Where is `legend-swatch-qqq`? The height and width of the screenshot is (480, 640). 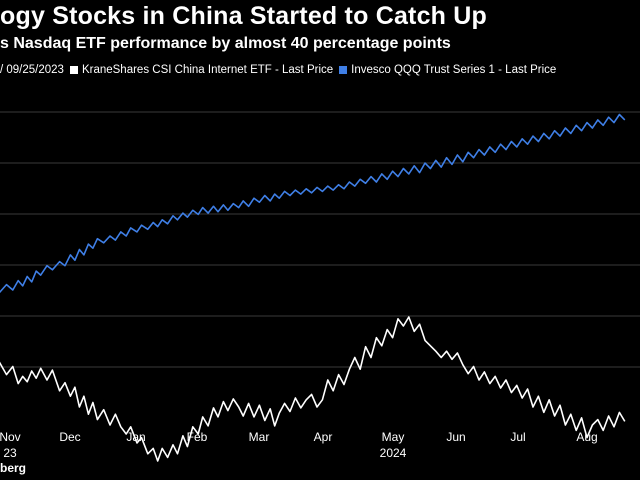
legend-swatch-qqq is located at coordinates (343, 70).